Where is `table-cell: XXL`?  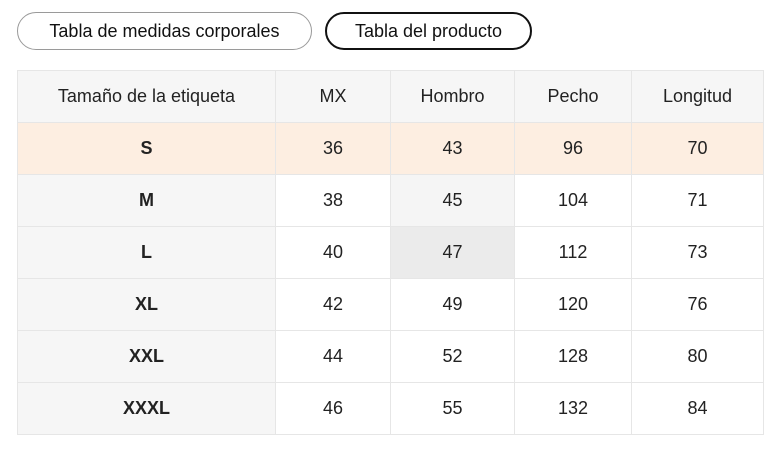 table-cell: XXL is located at coordinates (146, 356).